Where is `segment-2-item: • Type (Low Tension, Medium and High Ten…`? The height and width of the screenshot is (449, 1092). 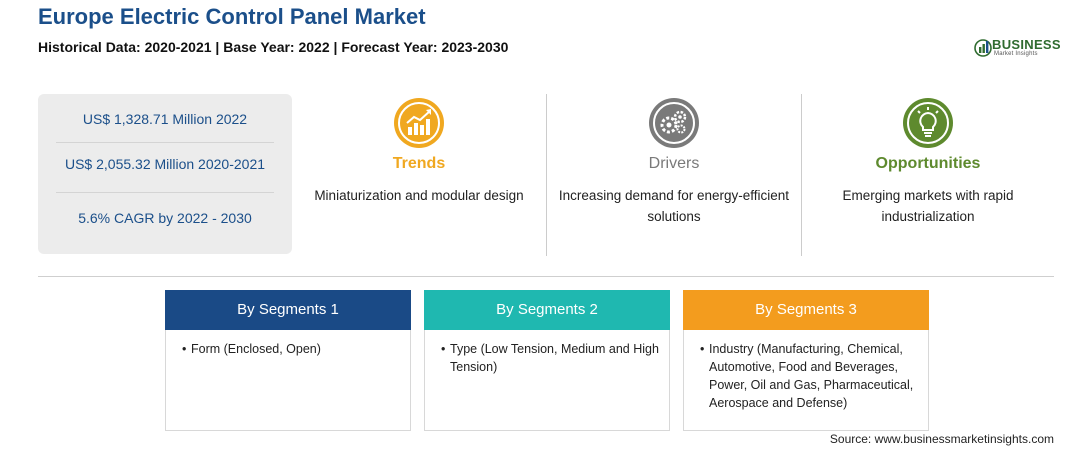
segment-2-item: • Type (Low Tension, Medium and High Ten… is located at coordinates (547, 353).